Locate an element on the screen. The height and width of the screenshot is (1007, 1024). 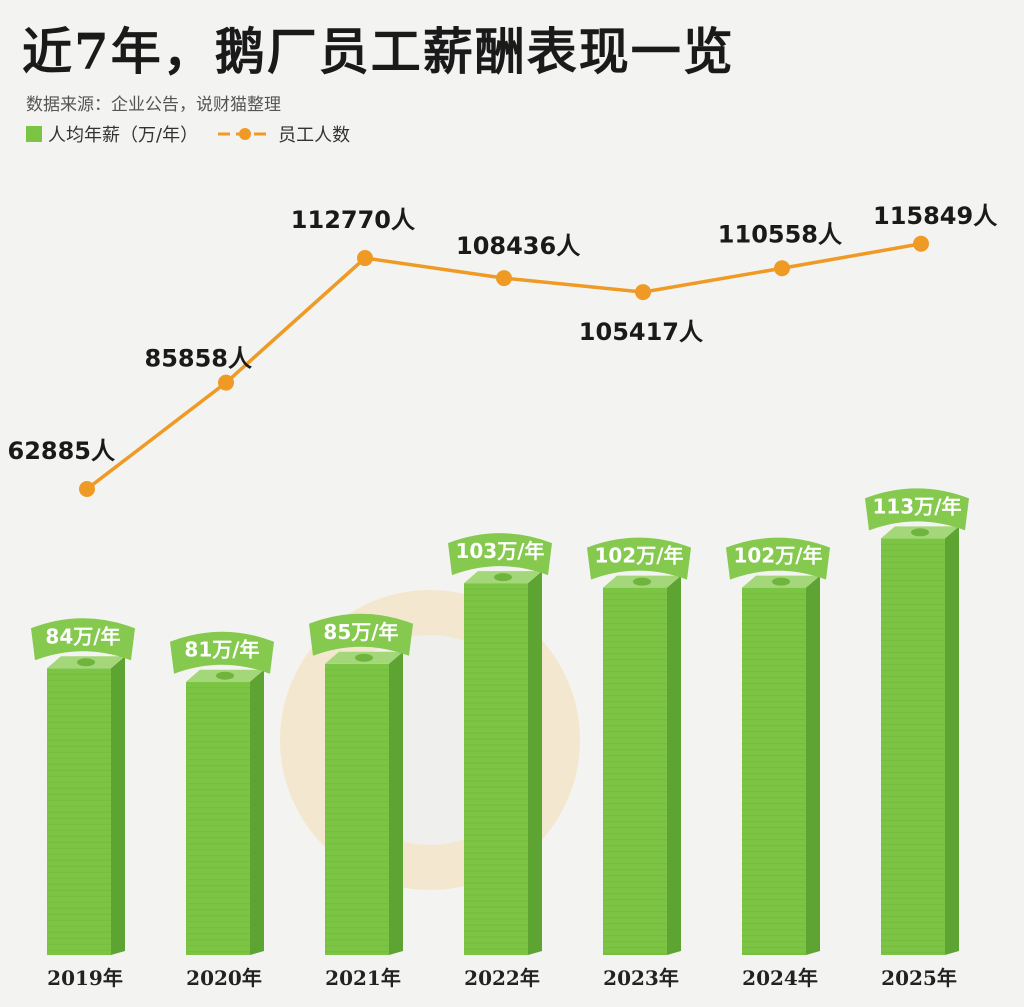
year-axis-label: 2021年 is located at coordinates (363, 978).